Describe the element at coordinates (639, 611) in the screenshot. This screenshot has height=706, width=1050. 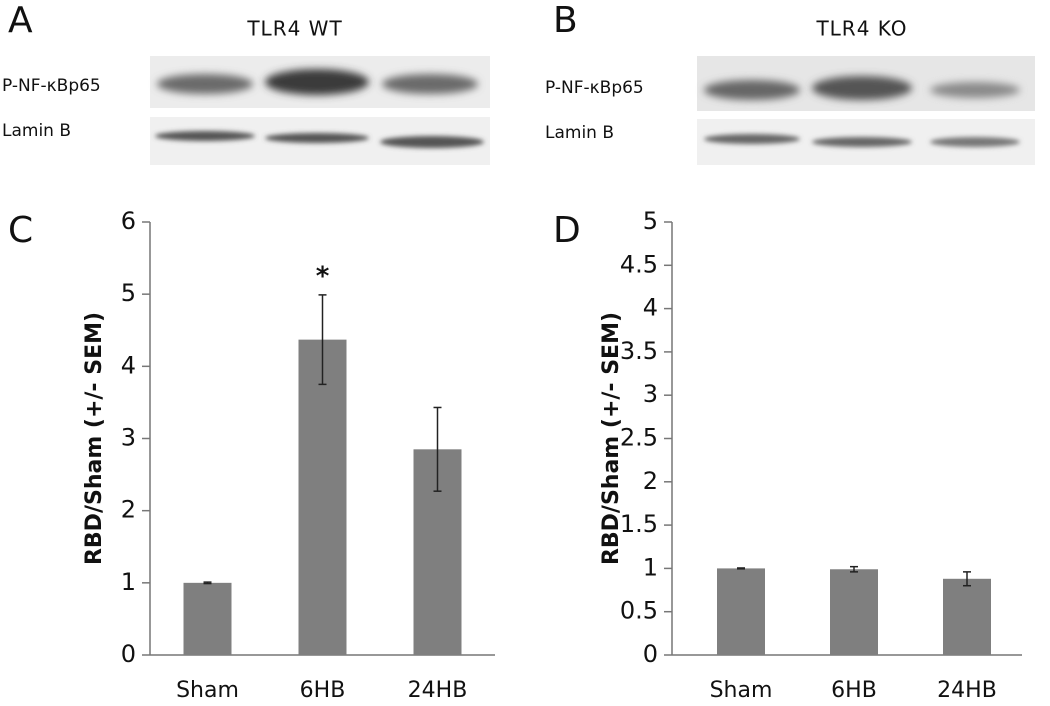
I see `y-tick-label: 0.5` at that location.